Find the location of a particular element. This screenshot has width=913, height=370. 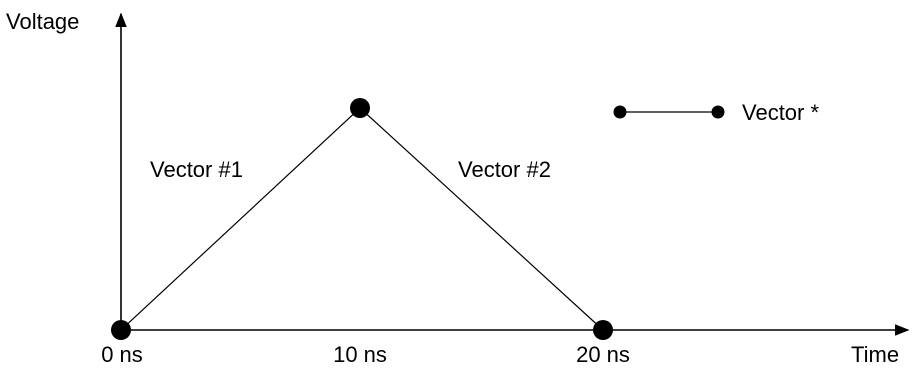

node-10ns is located at coordinates (360, 108).